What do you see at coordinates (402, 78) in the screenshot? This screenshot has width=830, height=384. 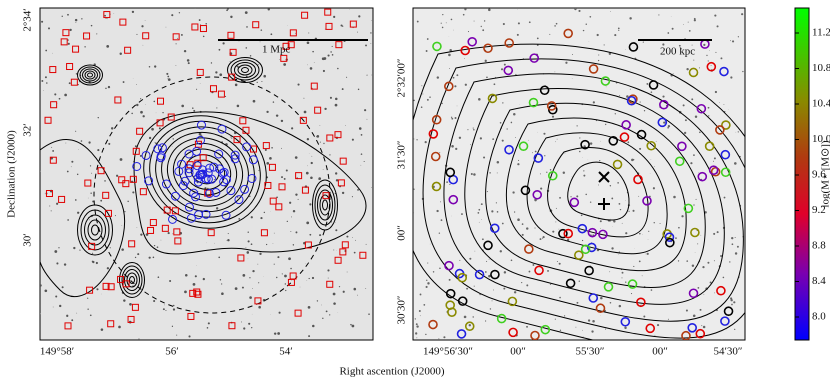 I see `y-tick-label: 2°32′00″` at bounding box center [402, 78].